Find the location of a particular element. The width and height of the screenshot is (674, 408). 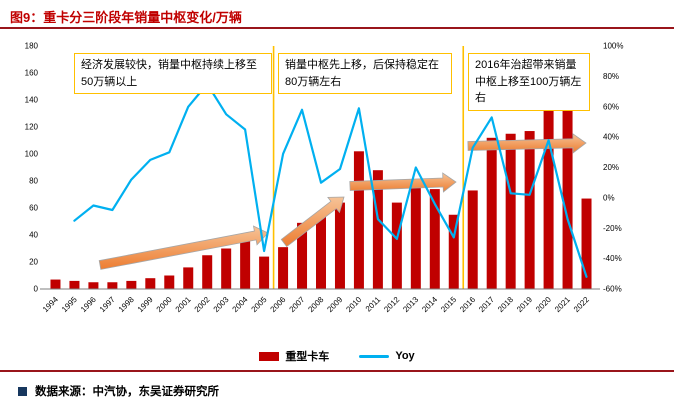

x-axis-tick-label: 2008 is located at coordinates (315, 304).